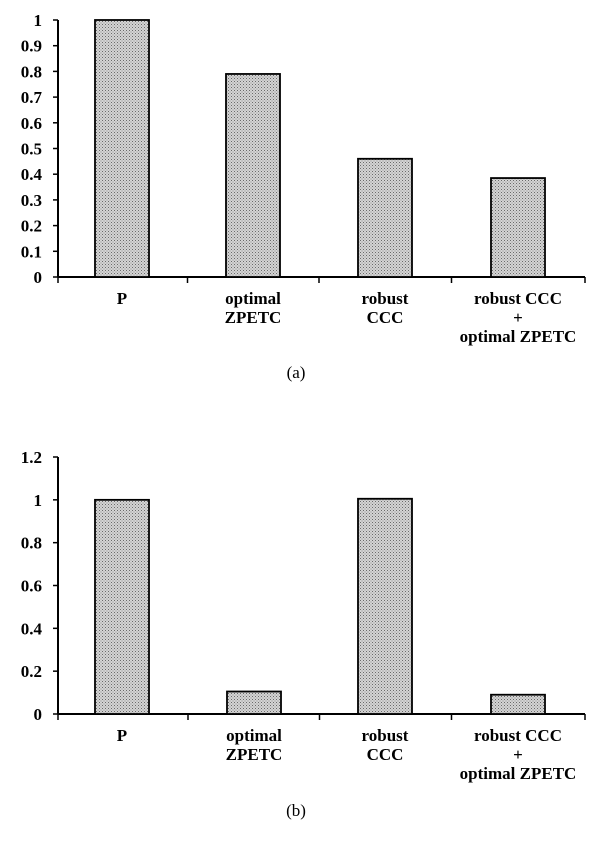 This screenshot has height=850, width=590. I want to click on chart-caption: (b), so click(296, 810).